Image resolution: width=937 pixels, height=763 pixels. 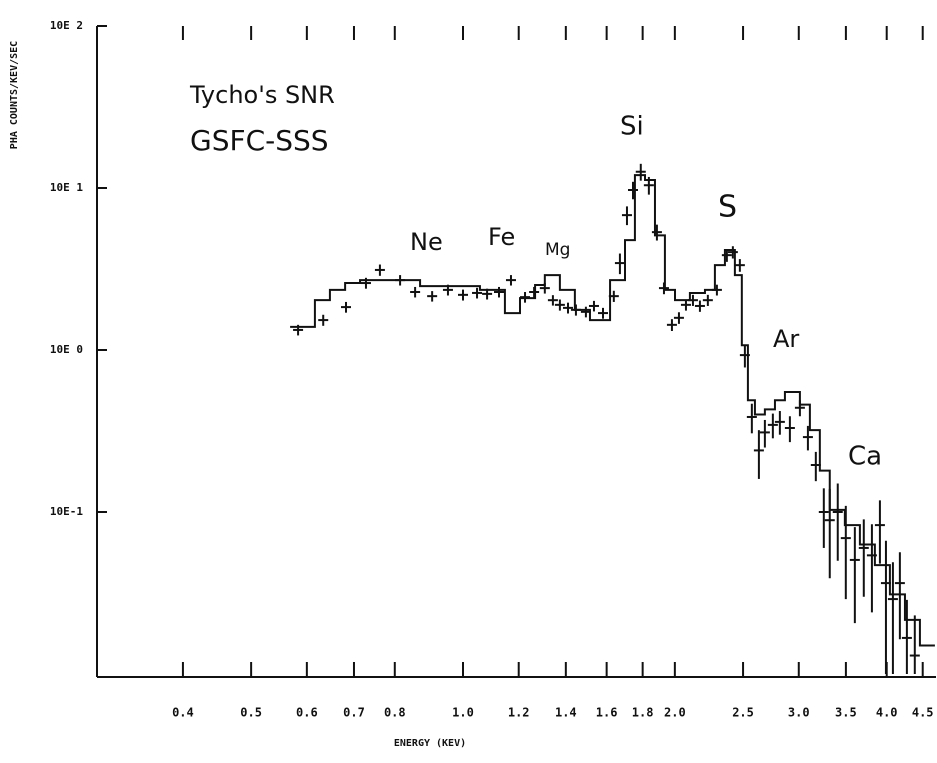 I want to click on y-tick-label: 10E-1, so click(x=66, y=511).